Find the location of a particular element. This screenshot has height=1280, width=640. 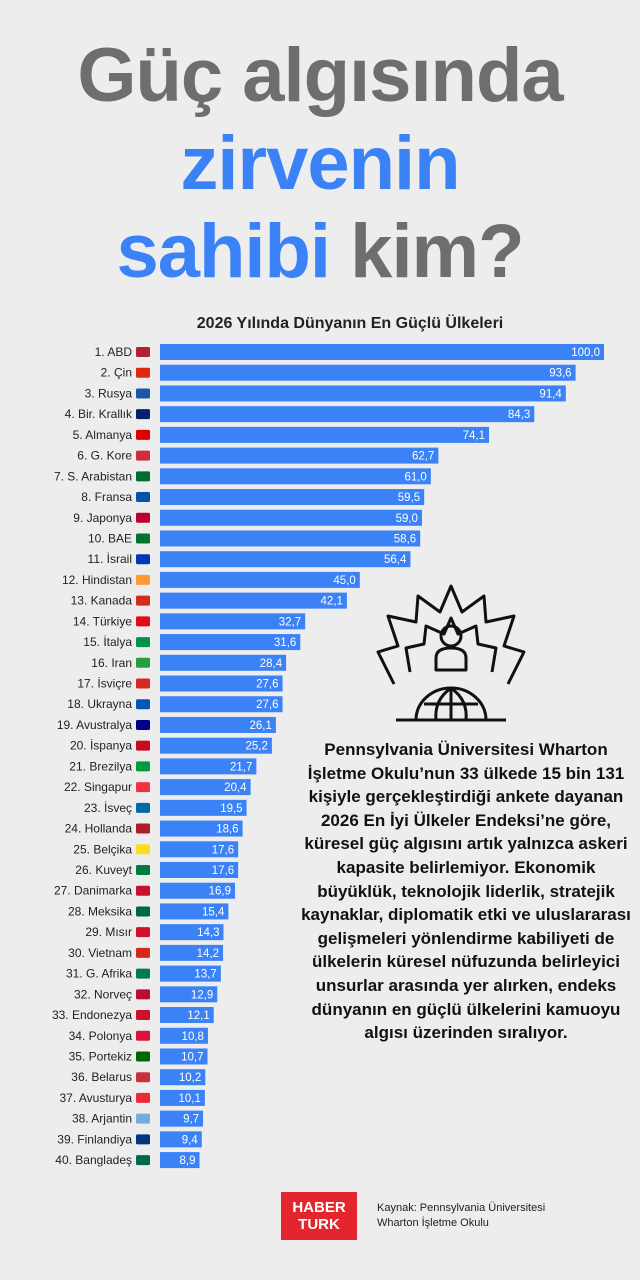

value-label: 59,5 is located at coordinates (409, 498).